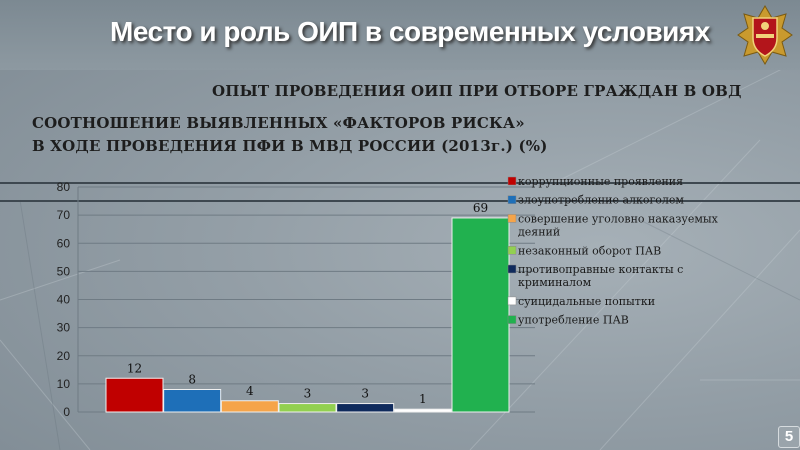  I want to click on legend-label-7: употребление ПАВ, so click(573, 320).